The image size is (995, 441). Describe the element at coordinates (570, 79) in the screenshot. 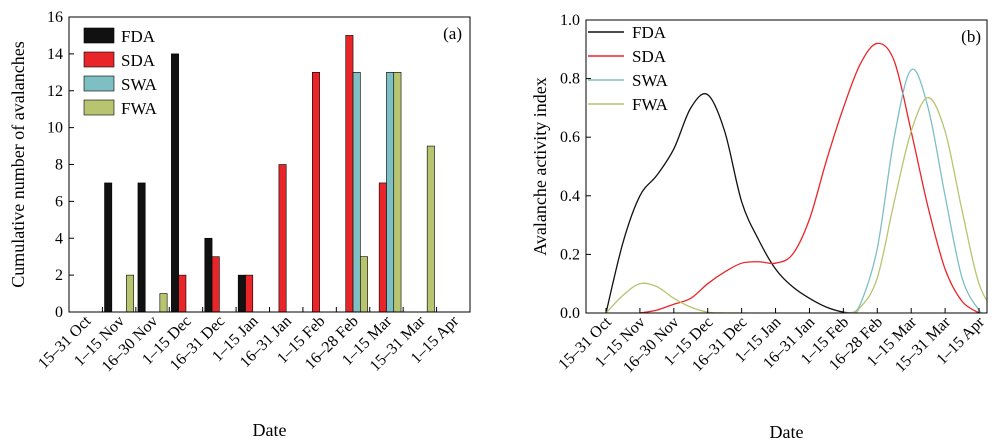

I see `y-tick-label: 0.8` at that location.